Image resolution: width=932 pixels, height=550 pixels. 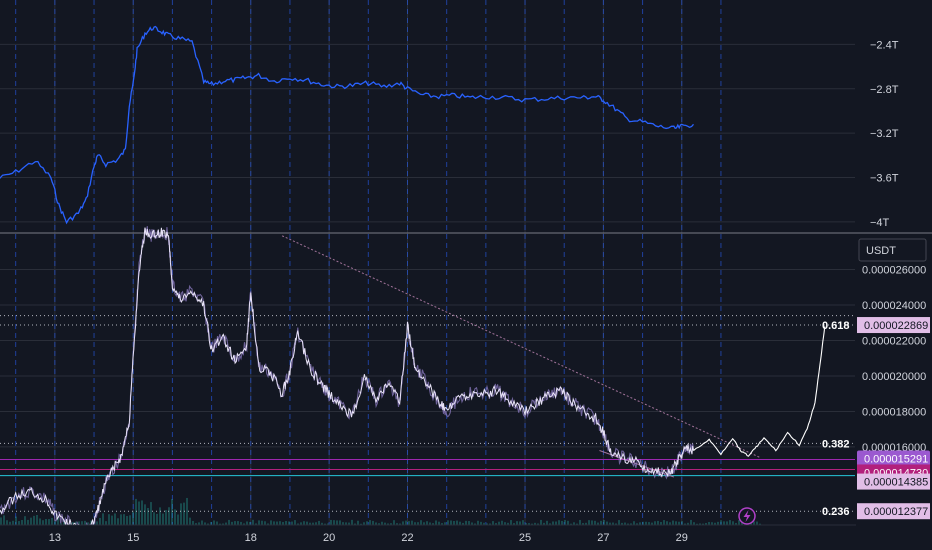 I want to click on fib-level-label: 0.382, so click(x=836, y=444).